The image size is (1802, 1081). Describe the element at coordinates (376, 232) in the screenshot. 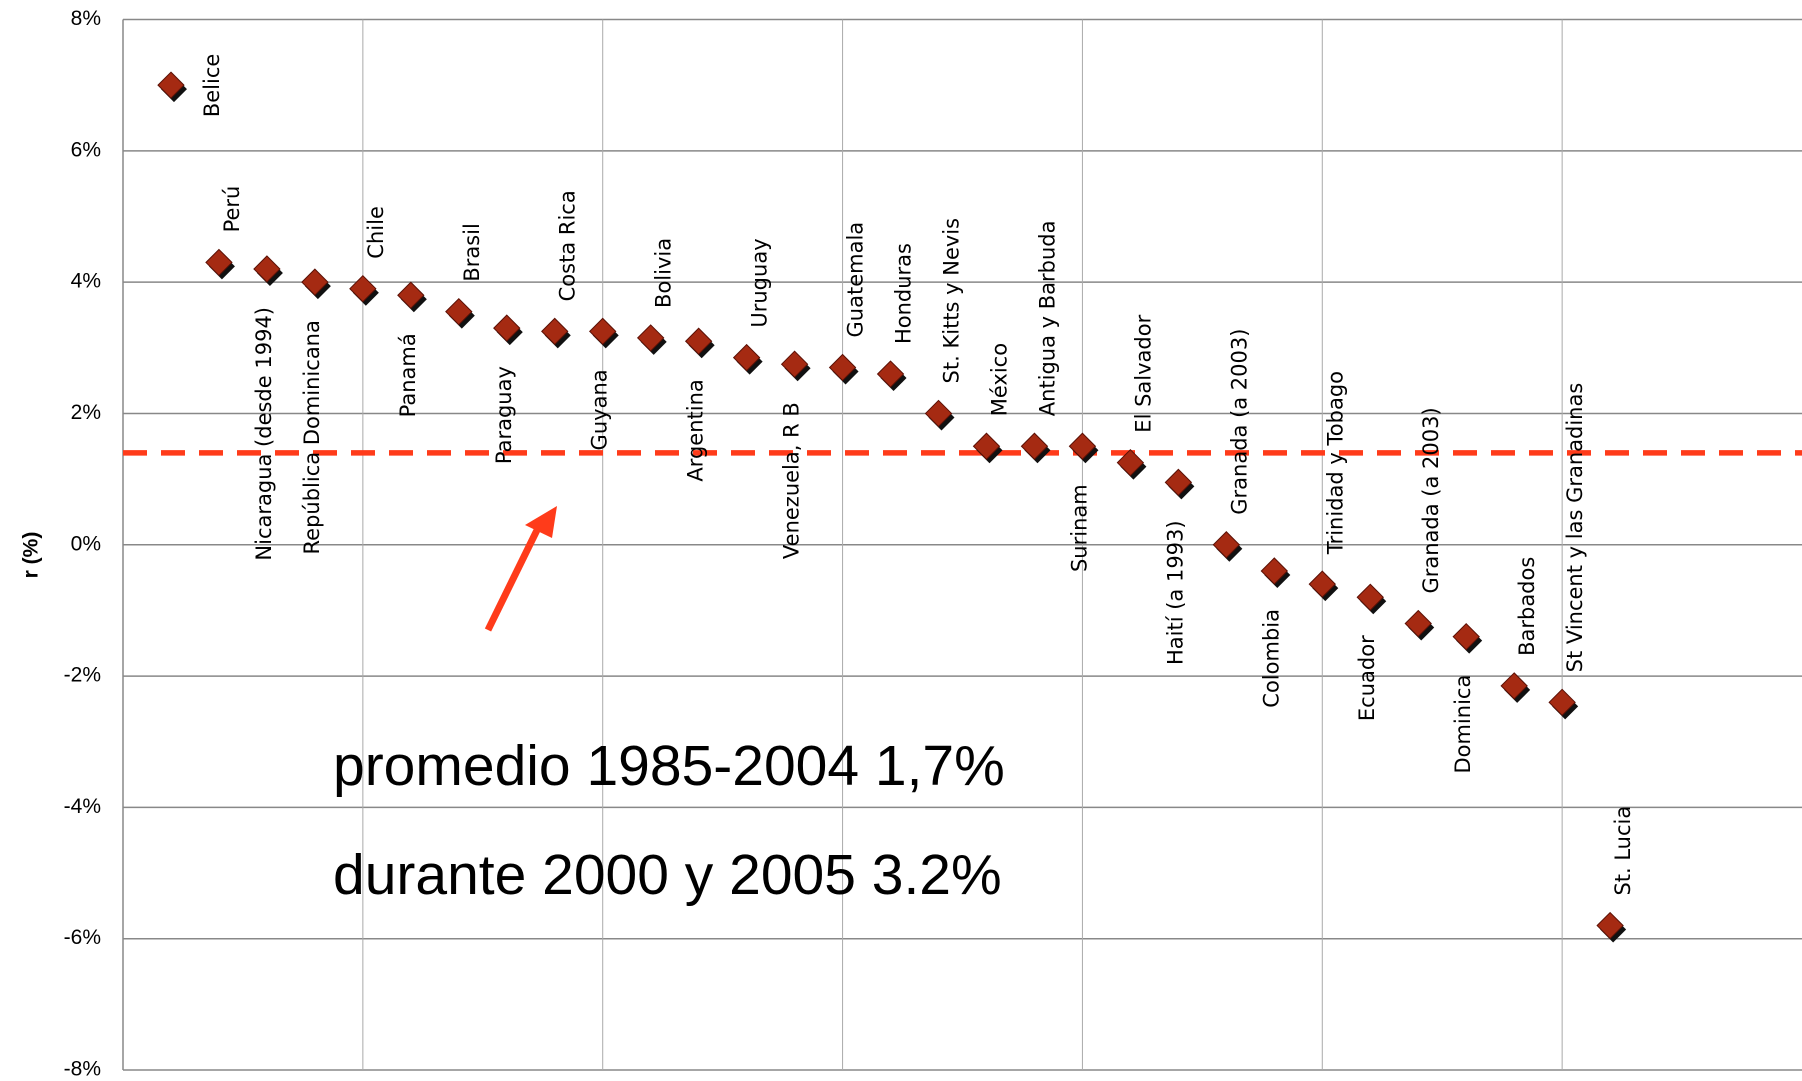

I see `point-label: Chile` at that location.